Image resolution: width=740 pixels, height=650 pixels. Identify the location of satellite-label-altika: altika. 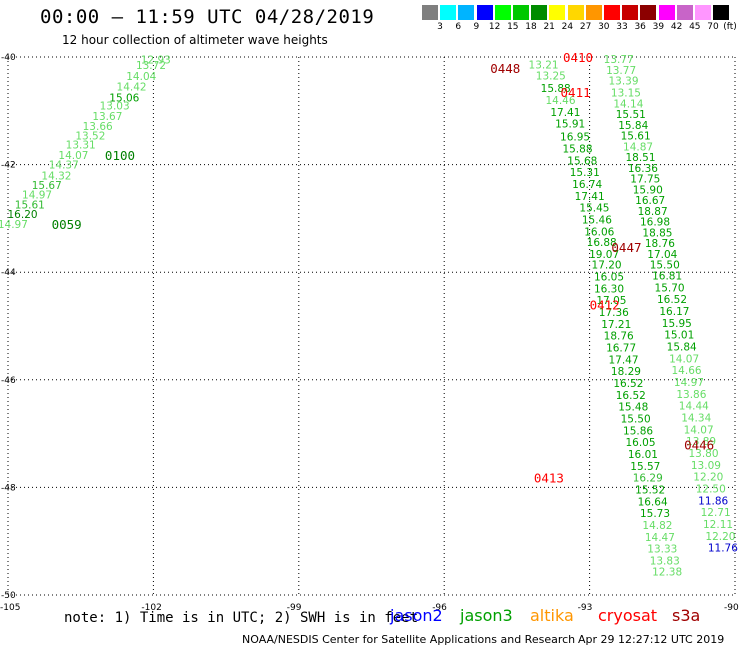
(552, 615).